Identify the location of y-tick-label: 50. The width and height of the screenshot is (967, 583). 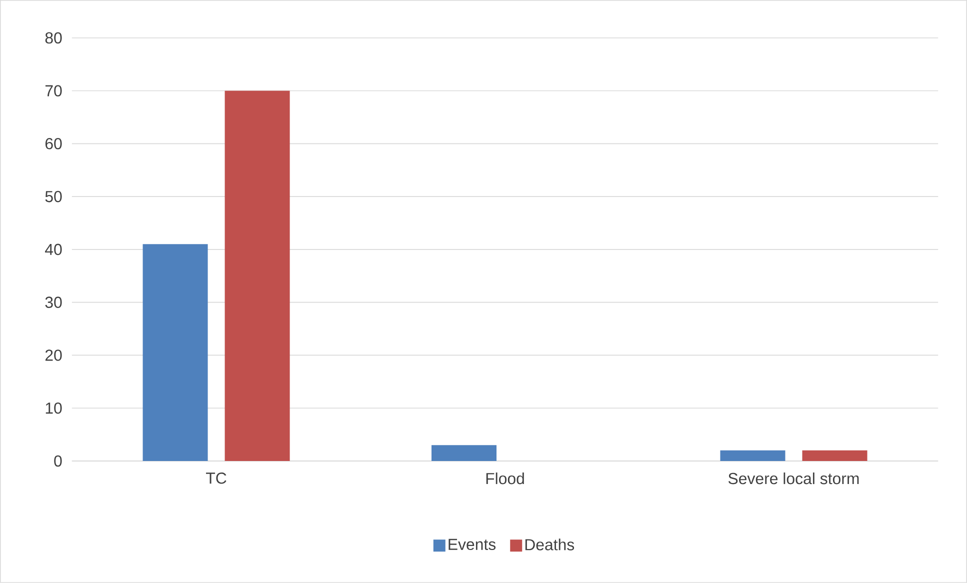
(53, 196).